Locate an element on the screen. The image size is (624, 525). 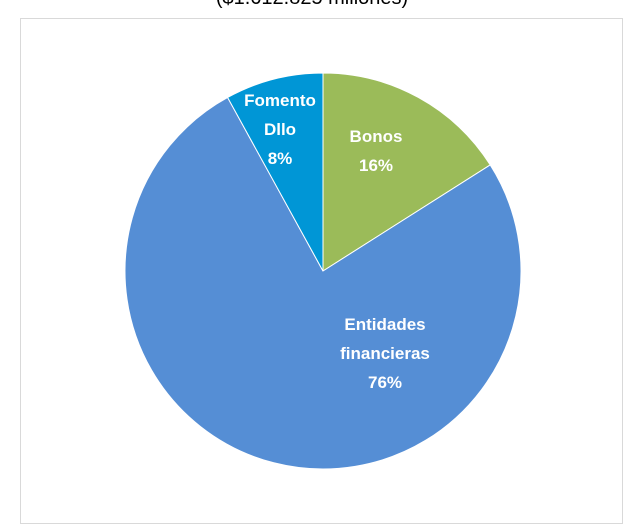
pie-label-line: Bonos is located at coordinates (376, 136).